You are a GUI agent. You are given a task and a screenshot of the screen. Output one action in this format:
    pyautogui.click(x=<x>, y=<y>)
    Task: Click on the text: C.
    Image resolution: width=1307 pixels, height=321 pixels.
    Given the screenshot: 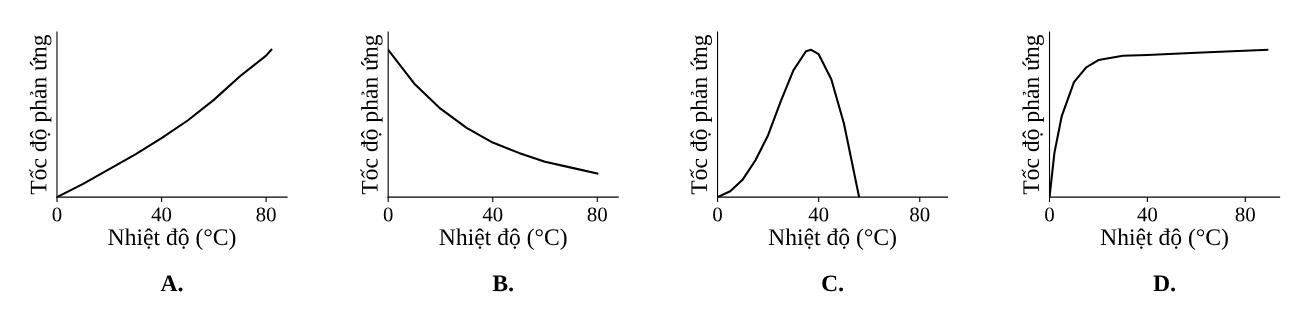 What is the action you would take?
    pyautogui.click(x=832, y=283)
    